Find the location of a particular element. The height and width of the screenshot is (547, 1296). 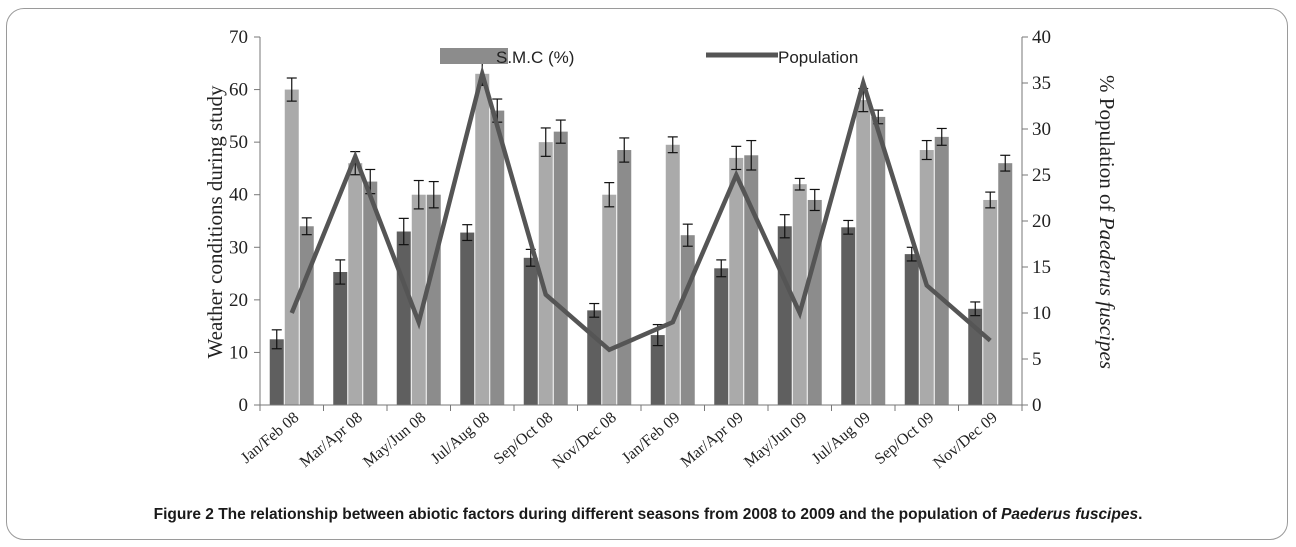

x-tick-label-2: Mar/Apr 08 is located at coordinates (331, 440).